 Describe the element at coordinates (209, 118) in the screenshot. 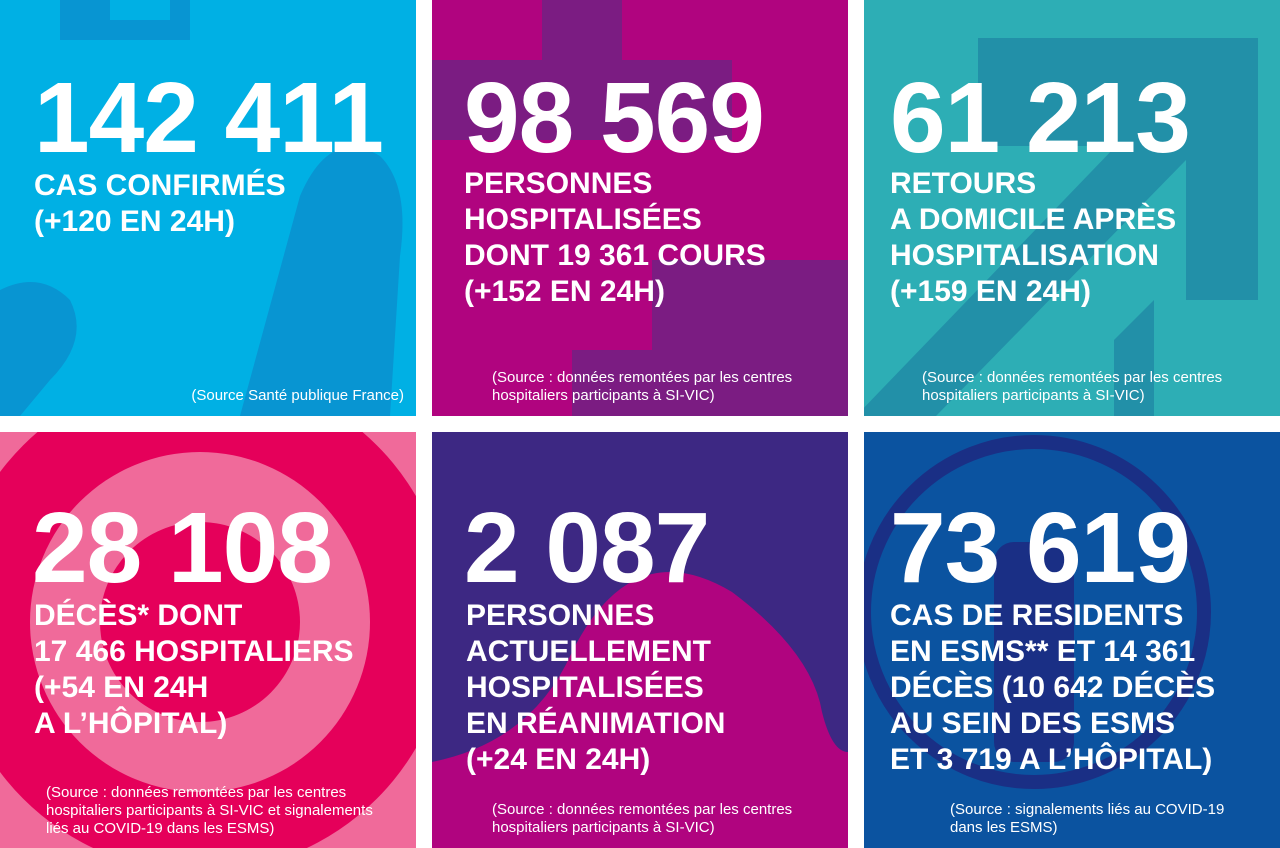

I see `stat-number: 142 411` at that location.